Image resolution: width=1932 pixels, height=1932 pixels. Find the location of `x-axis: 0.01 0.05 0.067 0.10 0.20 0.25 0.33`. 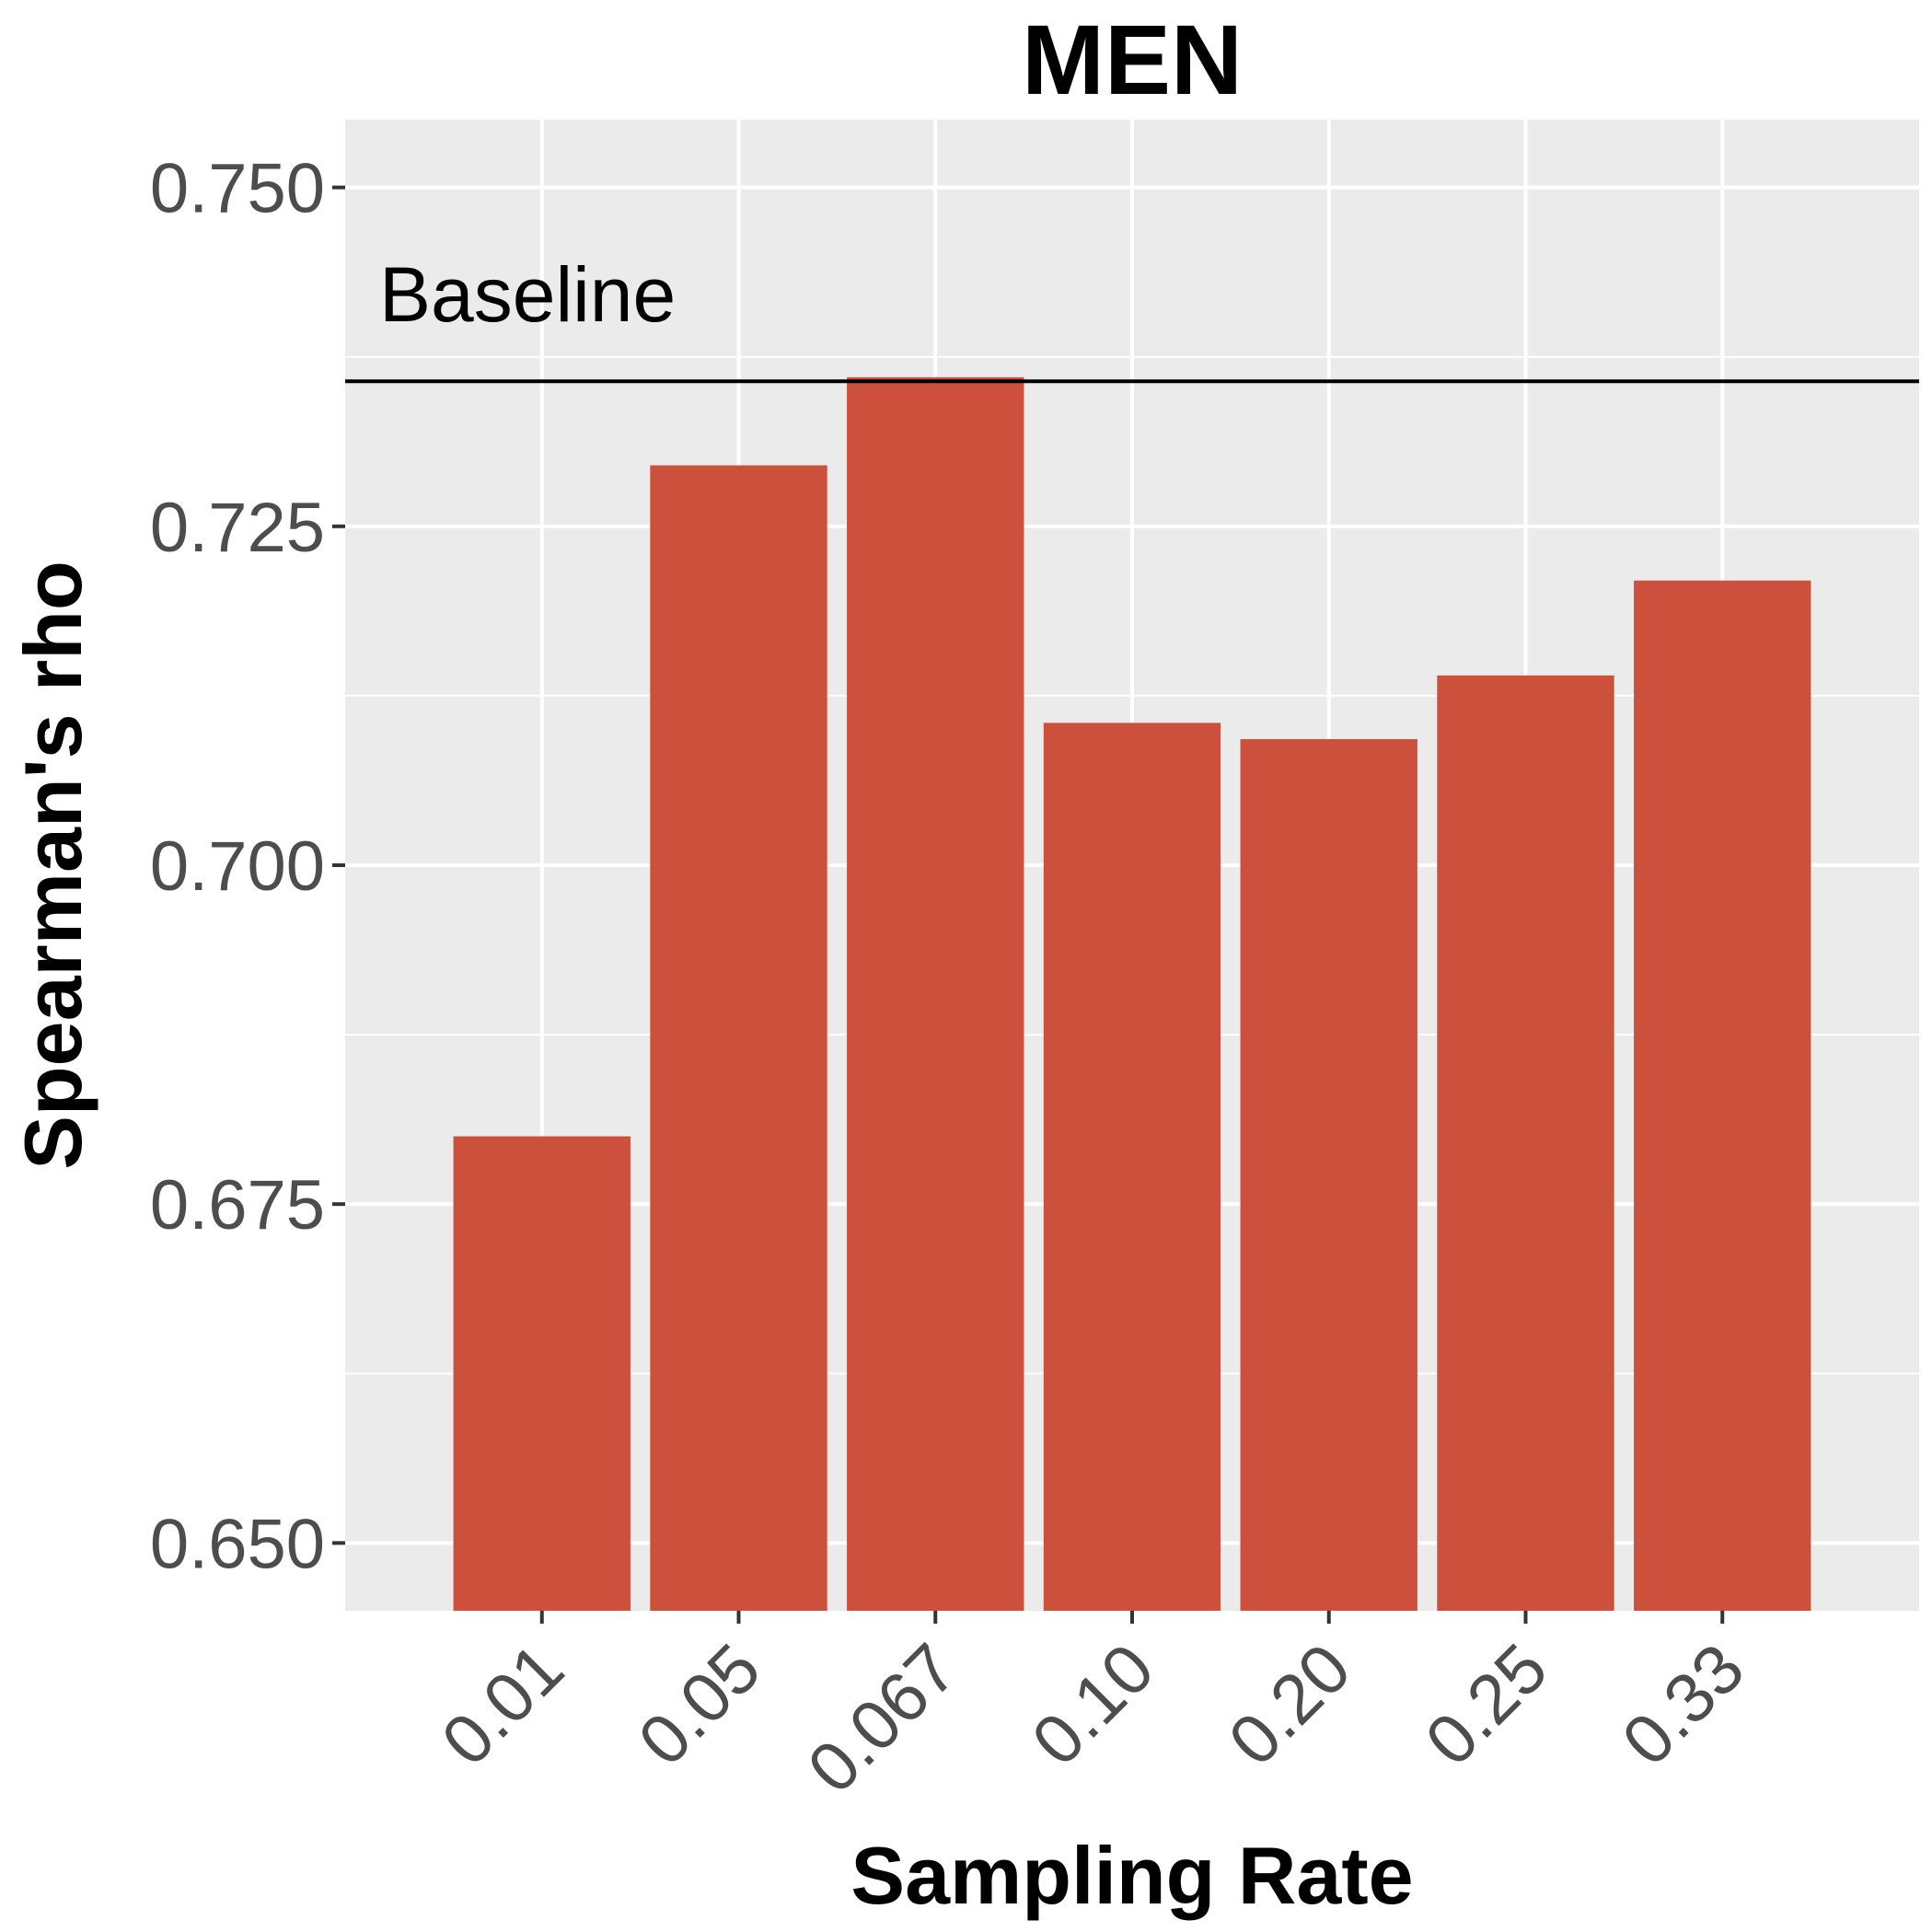

x-axis: 0.01 0.05 0.067 0.10 0.20 0.25 0.33 is located at coordinates (1093, 1710).